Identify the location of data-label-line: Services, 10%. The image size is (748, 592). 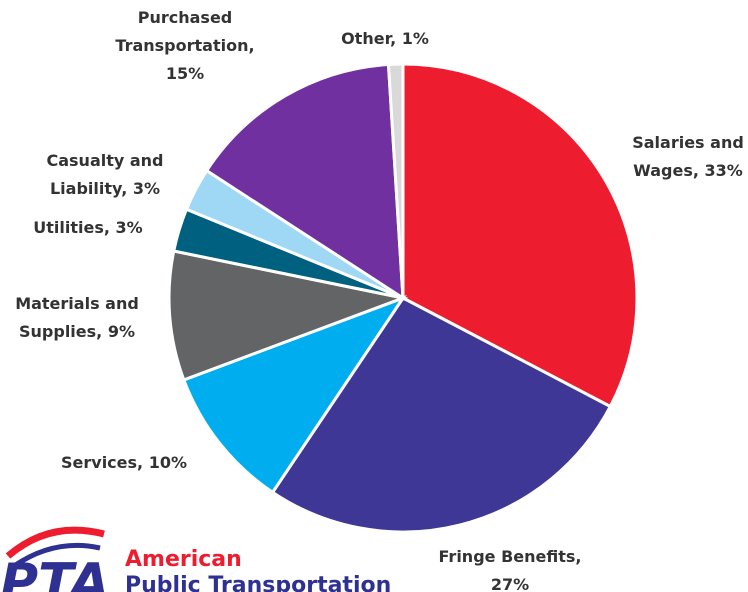
(124, 462).